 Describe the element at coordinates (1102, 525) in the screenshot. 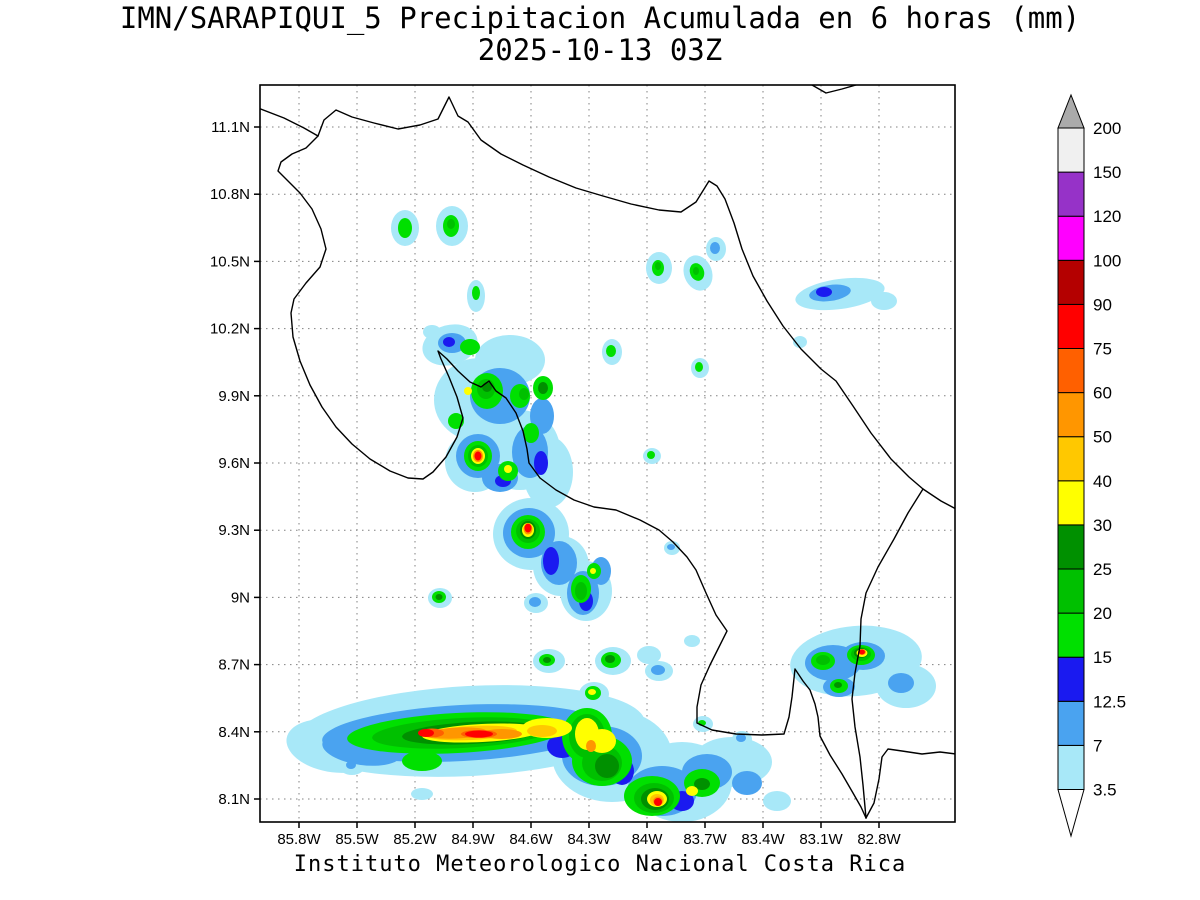

I see `colorbar-label: 30` at that location.